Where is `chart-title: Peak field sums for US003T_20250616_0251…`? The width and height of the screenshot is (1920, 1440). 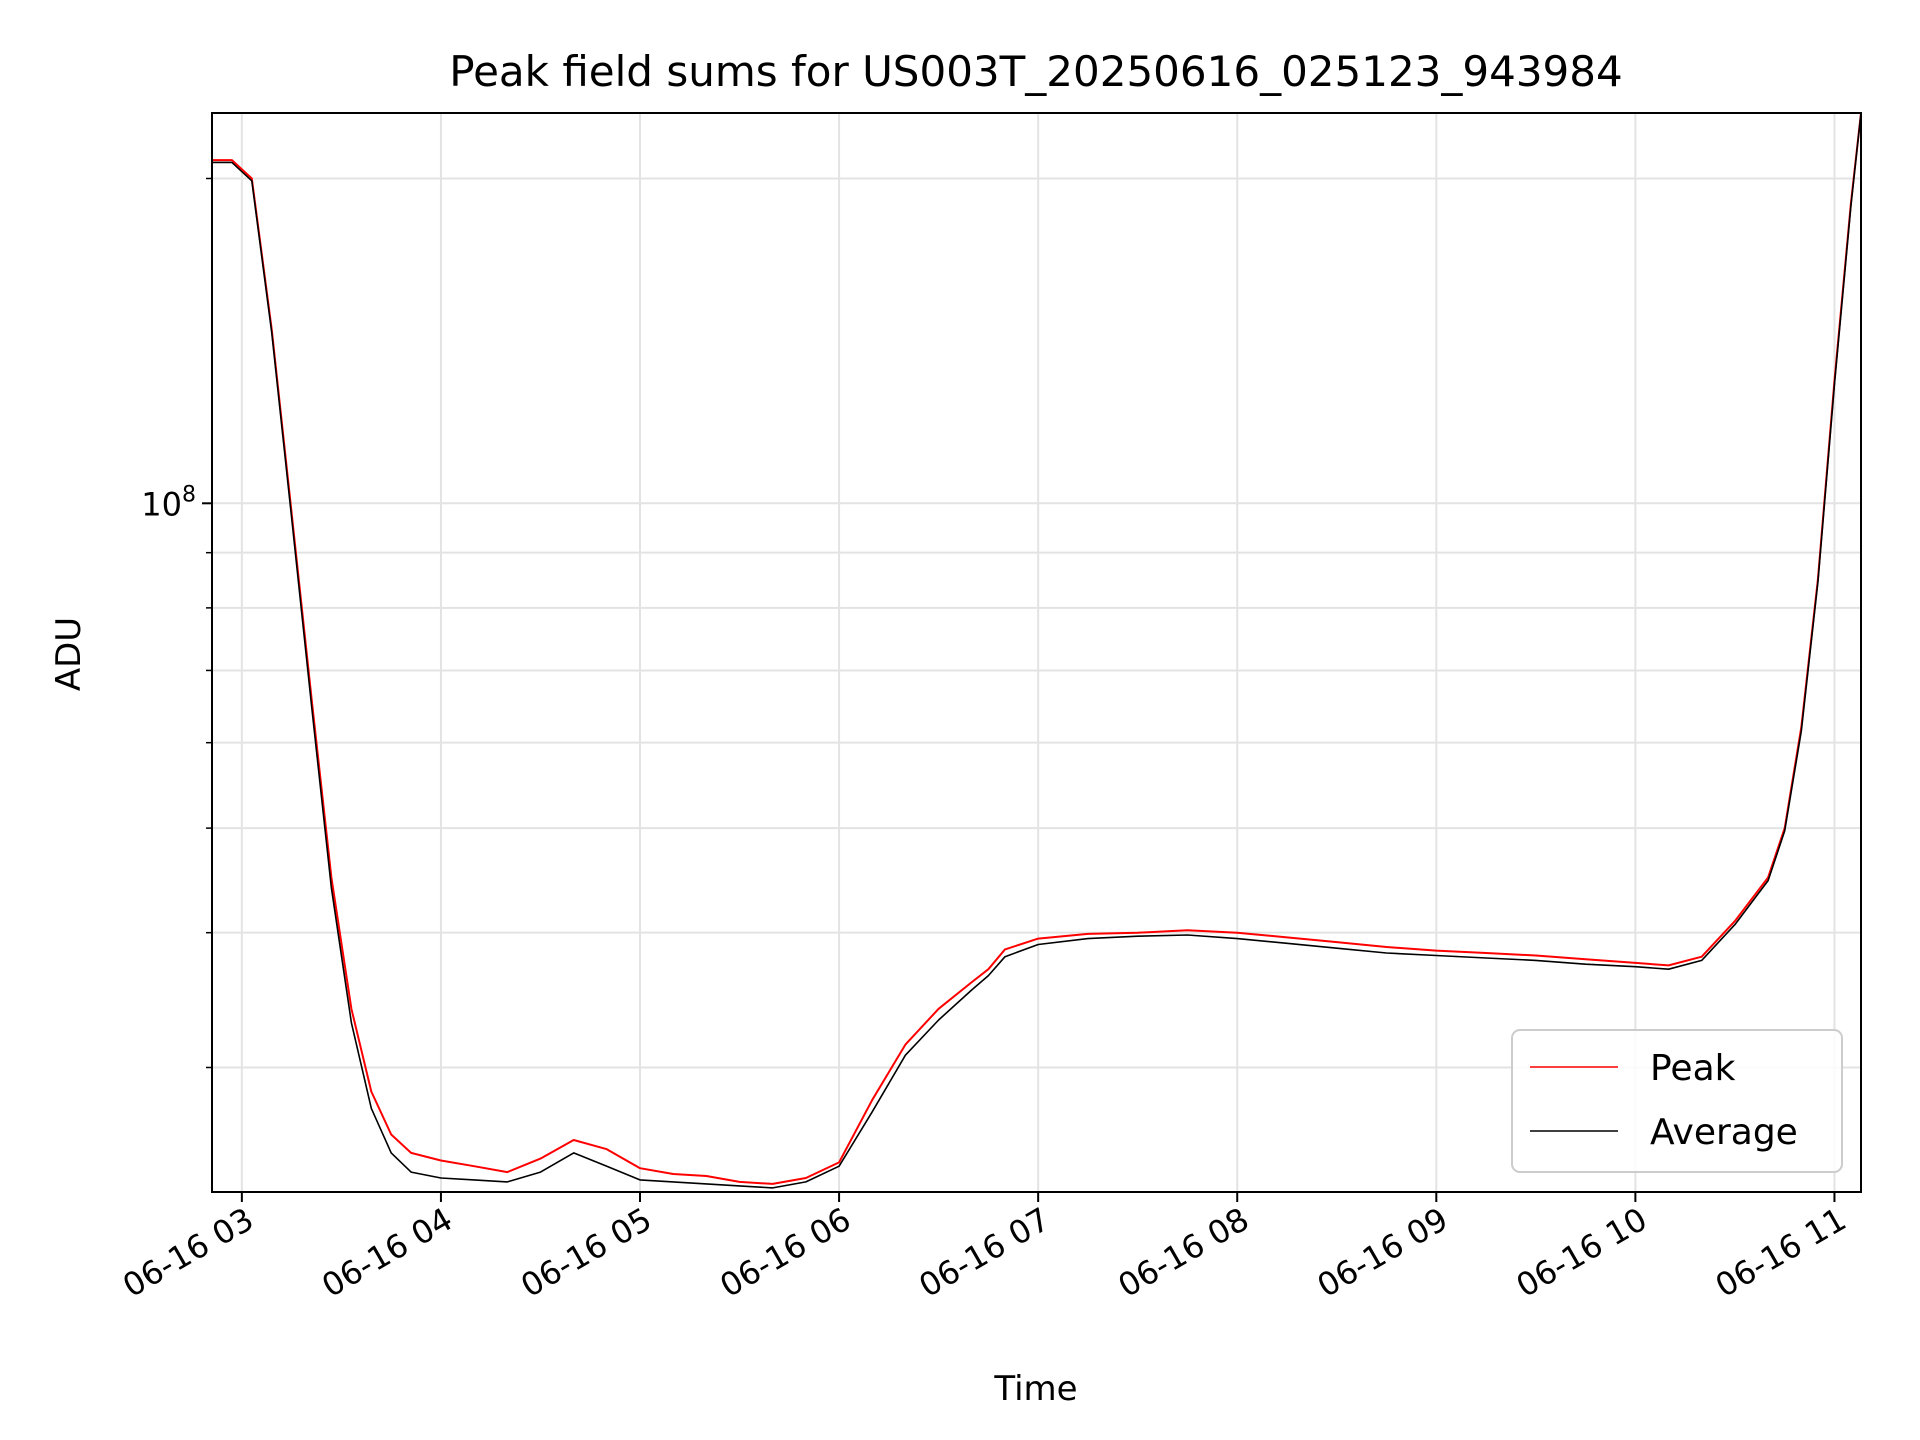 chart-title: Peak field sums for US003T_20250616_0251… is located at coordinates (1035, 71).